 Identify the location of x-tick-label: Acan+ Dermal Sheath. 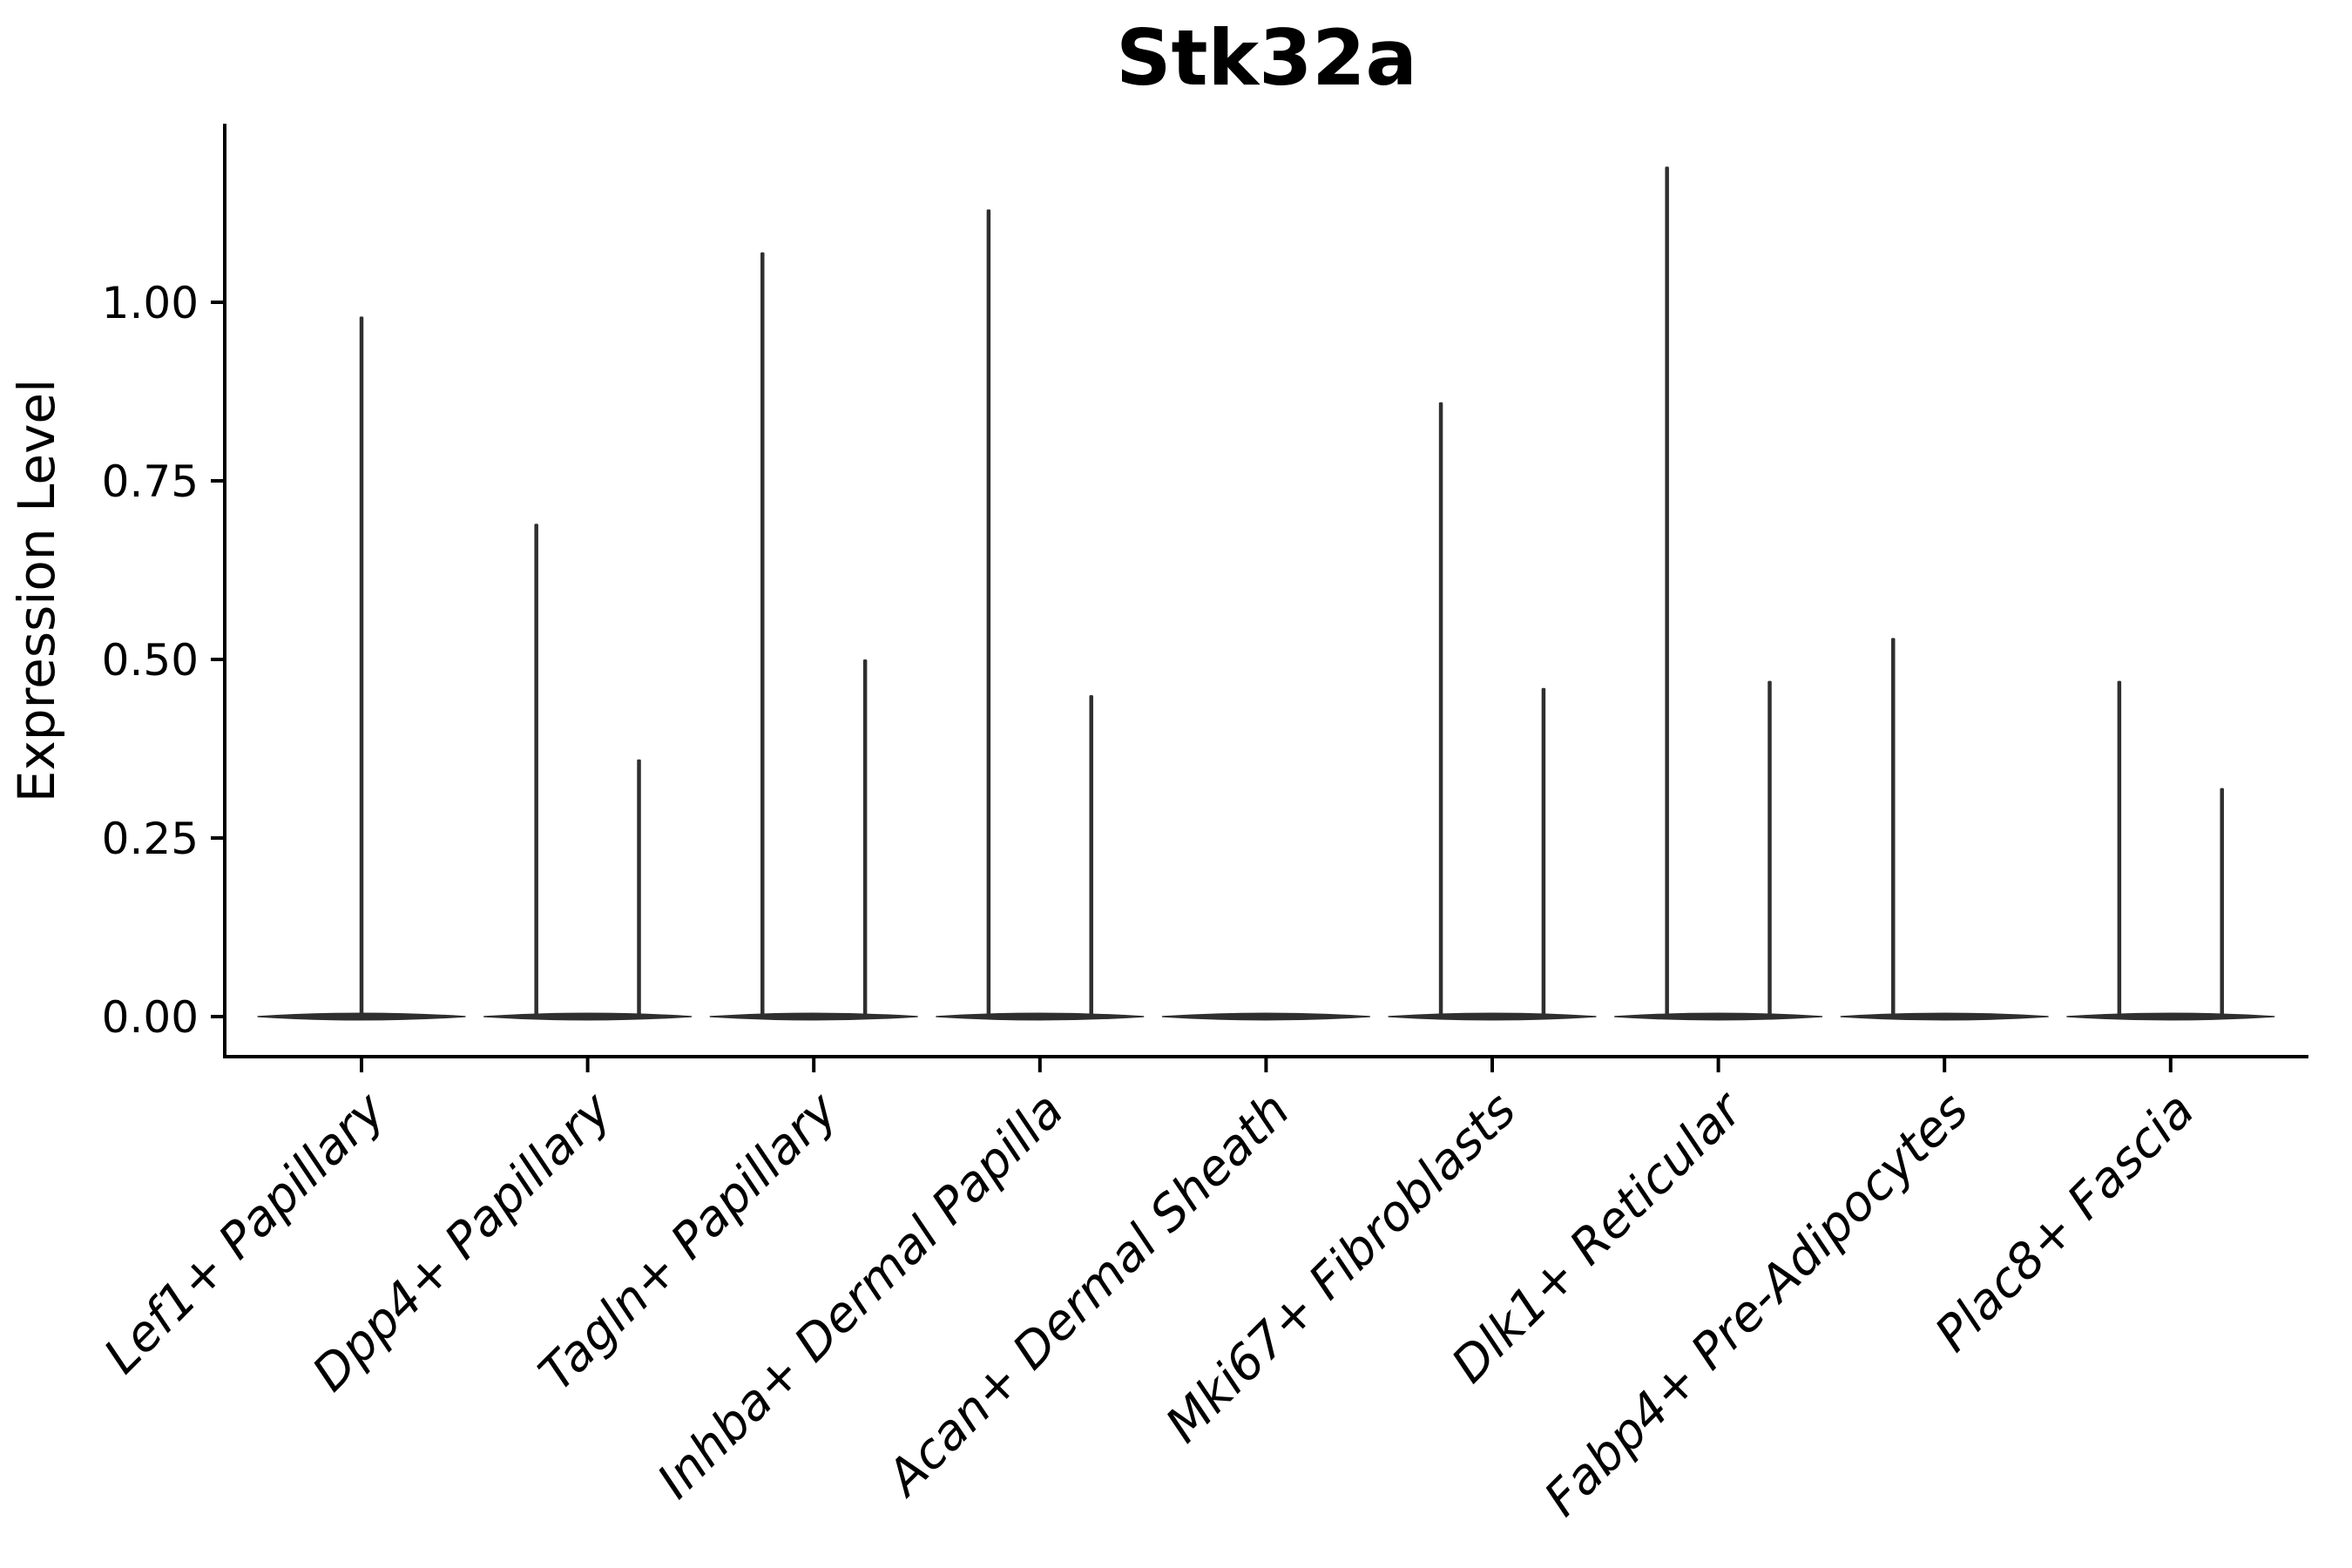
(1088, 1295).